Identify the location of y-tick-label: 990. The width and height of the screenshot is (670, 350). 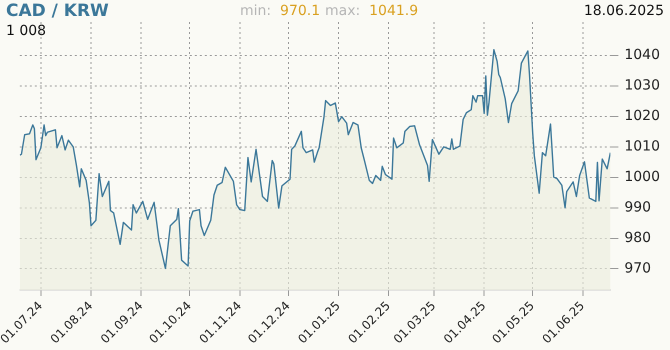
(638, 207).